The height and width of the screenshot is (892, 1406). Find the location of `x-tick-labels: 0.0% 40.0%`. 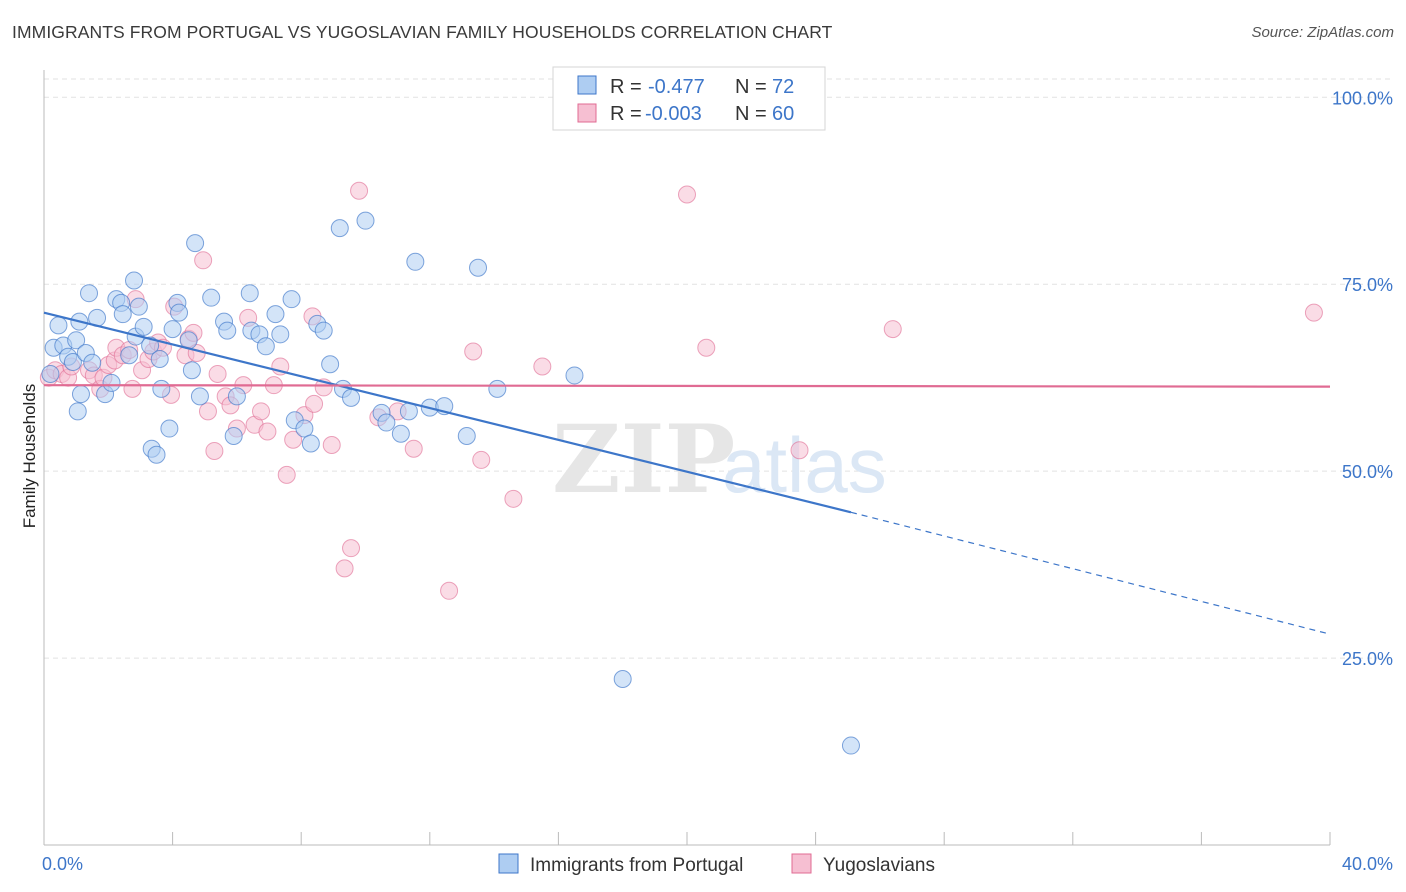

x-tick-labels: 0.0% 40.0% is located at coordinates (717, 864).